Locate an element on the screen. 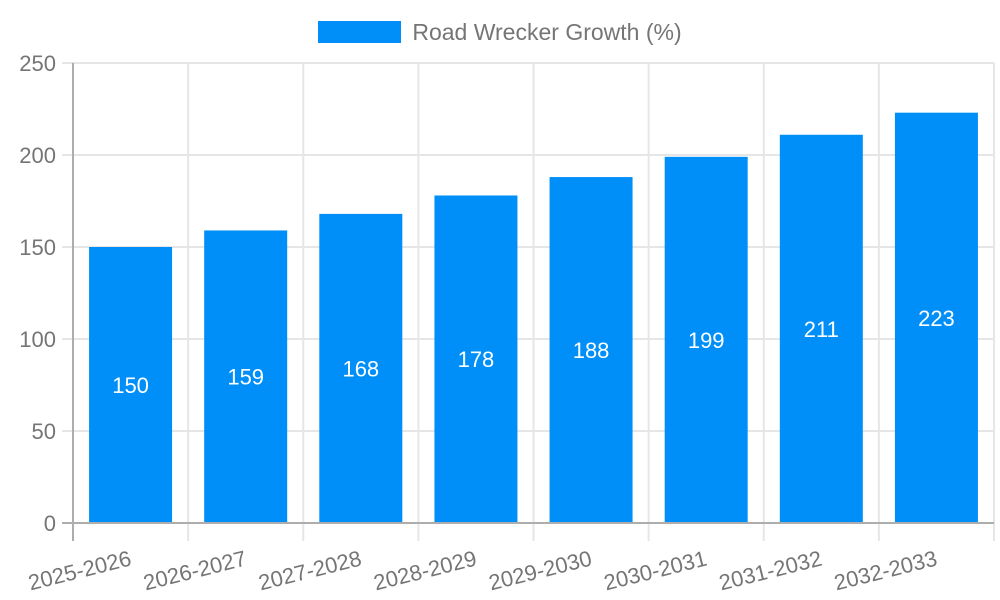 Image resolution: width=1000 pixels, height=600 pixels. x-tick-label: 2032-2033 is located at coordinates (886, 571).